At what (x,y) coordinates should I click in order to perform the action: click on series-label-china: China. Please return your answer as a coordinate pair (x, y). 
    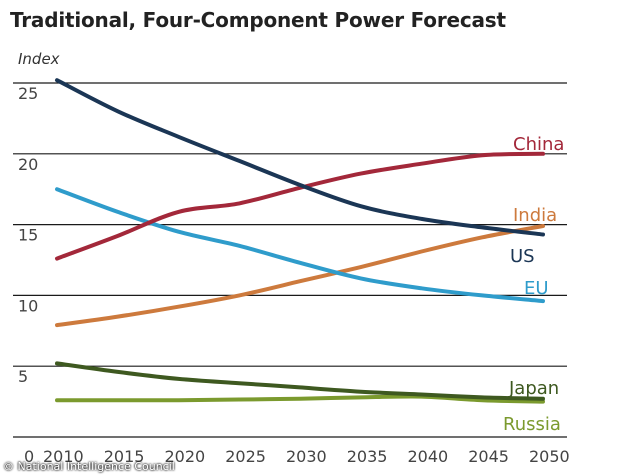
    Looking at the image, I should click on (538, 144).